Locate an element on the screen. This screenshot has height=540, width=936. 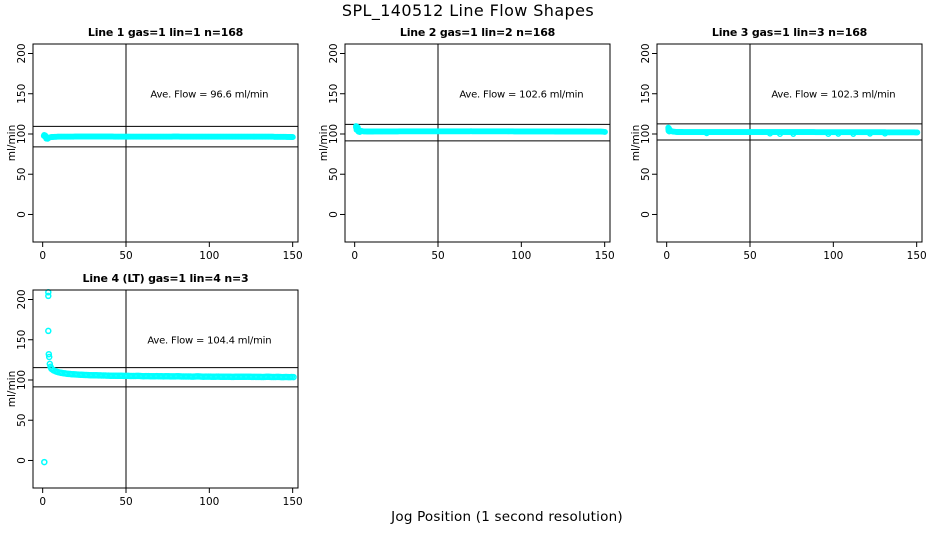
panel-title: Line 2 gas=1 lin=2 n=168 is located at coordinates (477, 32).